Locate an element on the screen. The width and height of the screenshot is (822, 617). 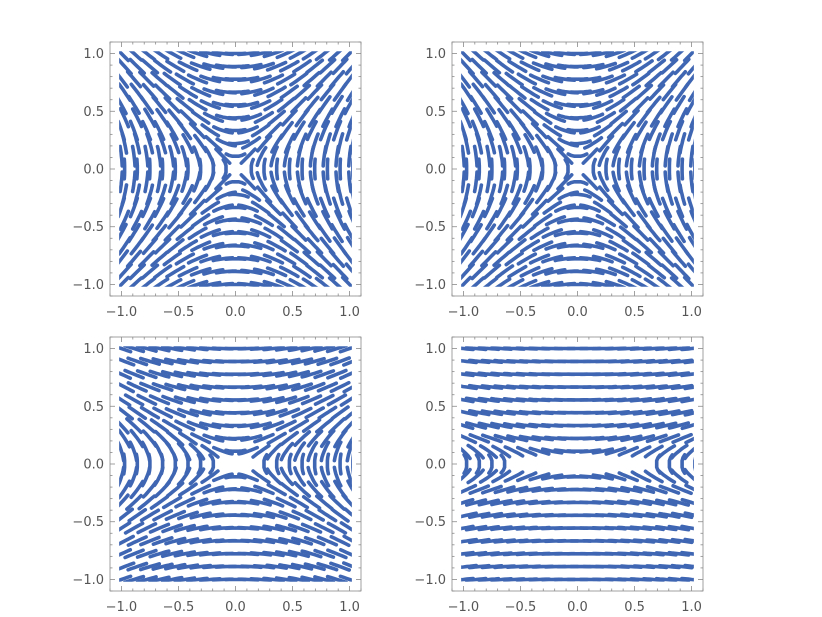
streamlines is located at coordinates (577, 464).